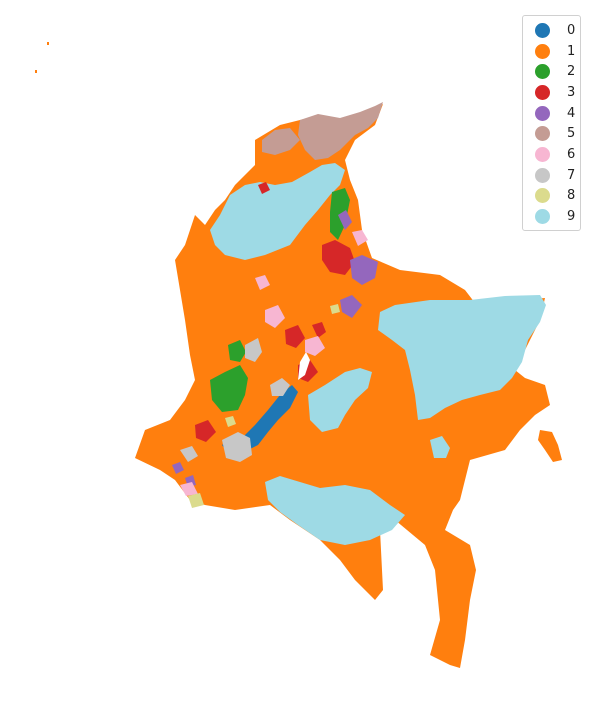 Image resolution: width=598 pixels, height=713 pixels. What do you see at coordinates (551, 133) in the screenshot?
I see `legend-entry: 5` at bounding box center [551, 133].